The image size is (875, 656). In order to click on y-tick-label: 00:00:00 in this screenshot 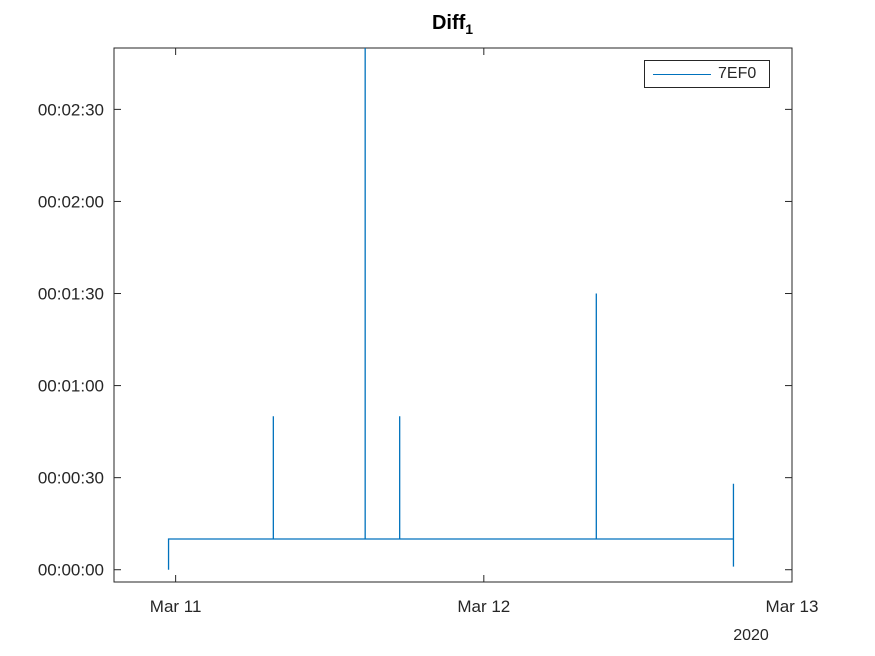, I will do `click(71, 570)`.